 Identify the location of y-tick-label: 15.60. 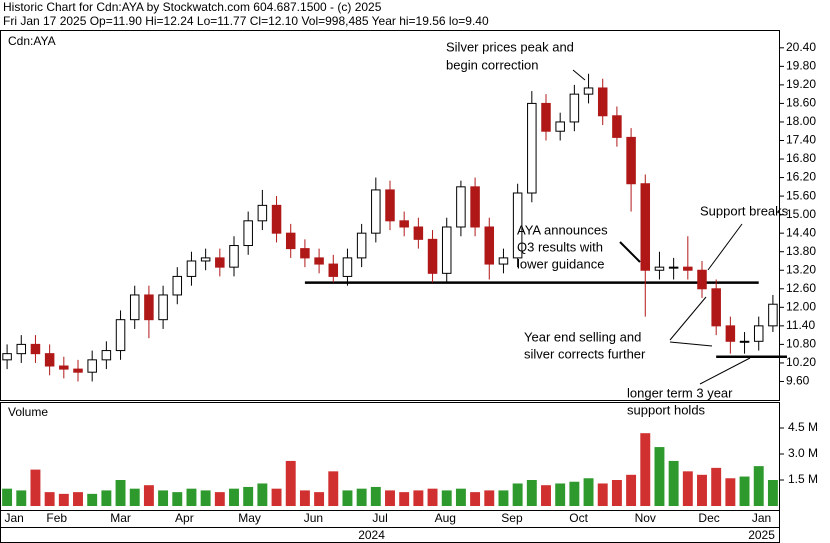
(801, 195).